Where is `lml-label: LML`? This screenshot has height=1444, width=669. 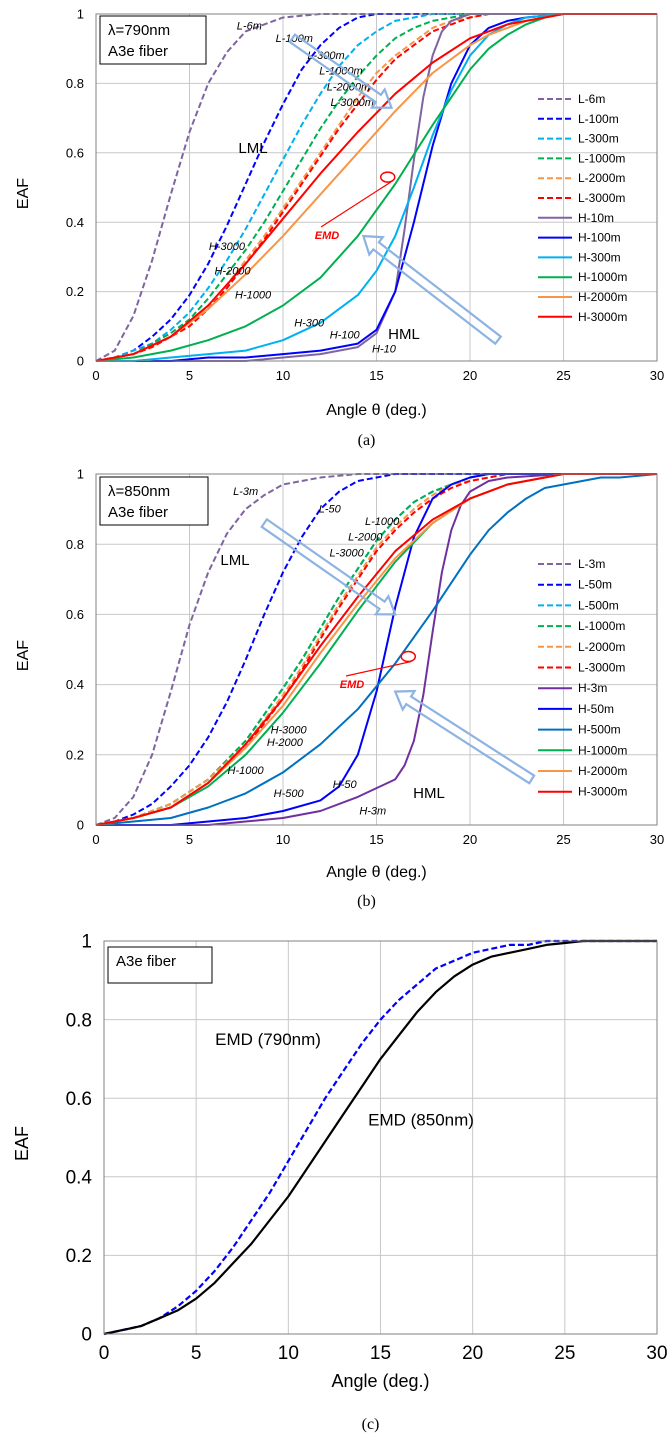
lml-label: LML is located at coordinates (252, 148).